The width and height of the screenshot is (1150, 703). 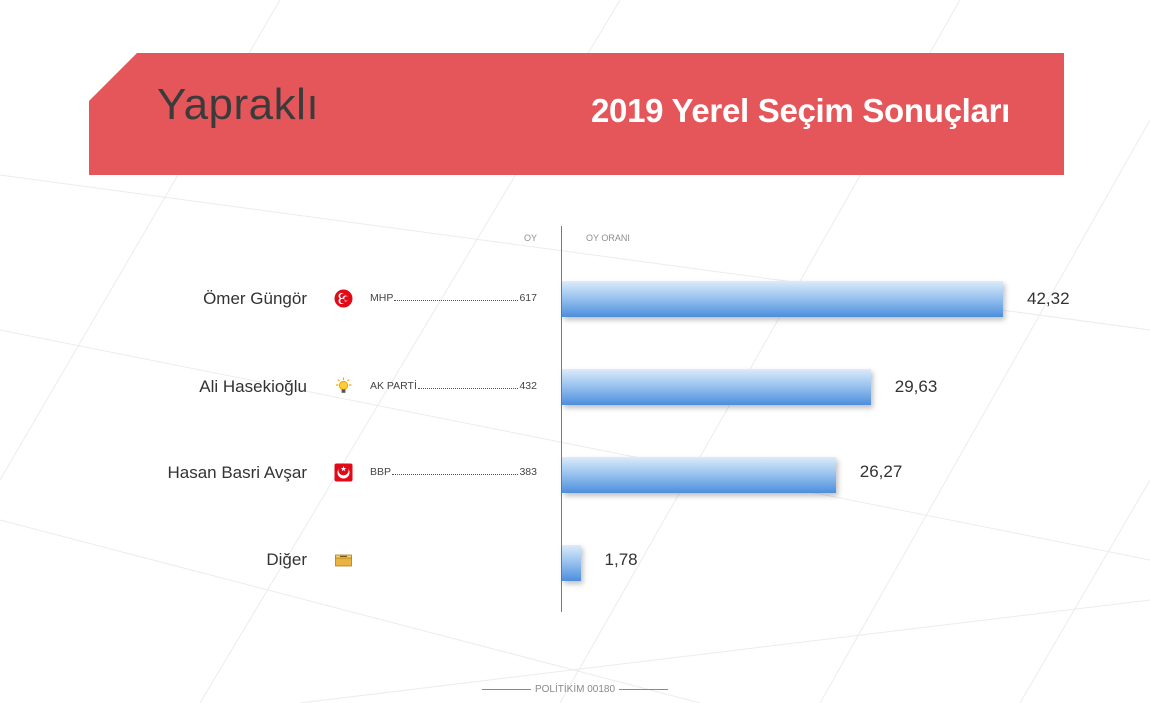 I want to click on header-banner, so click(x=576, y=114).